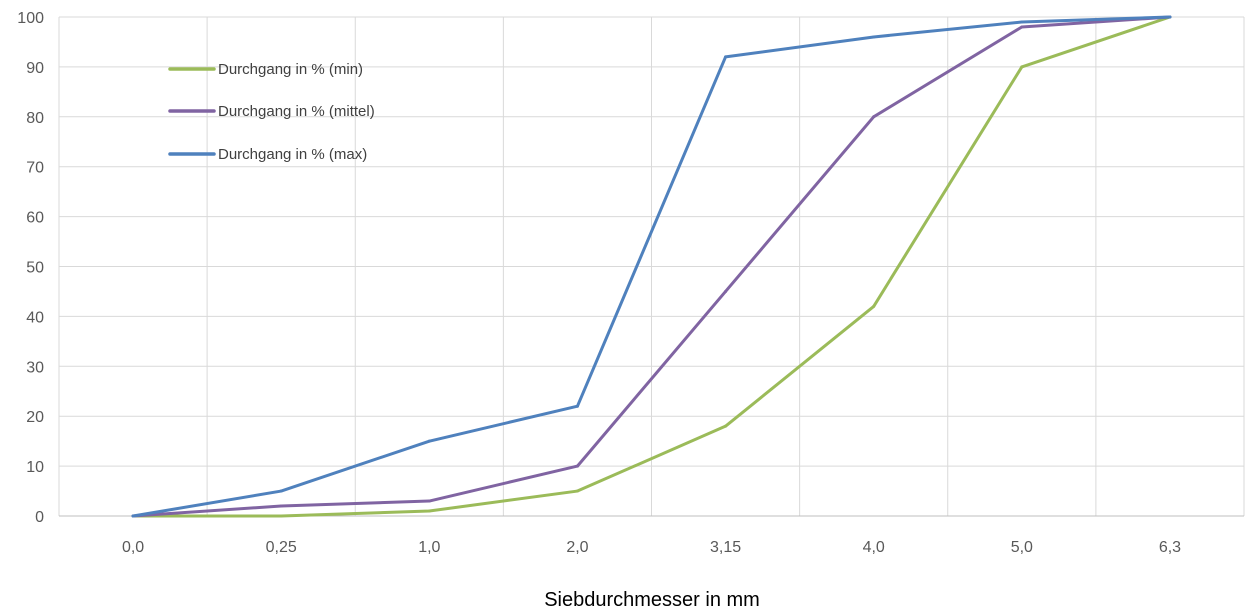 The image size is (1249, 612). Describe the element at coordinates (35, 68) in the screenshot. I see `y-tick-label: 90` at that location.